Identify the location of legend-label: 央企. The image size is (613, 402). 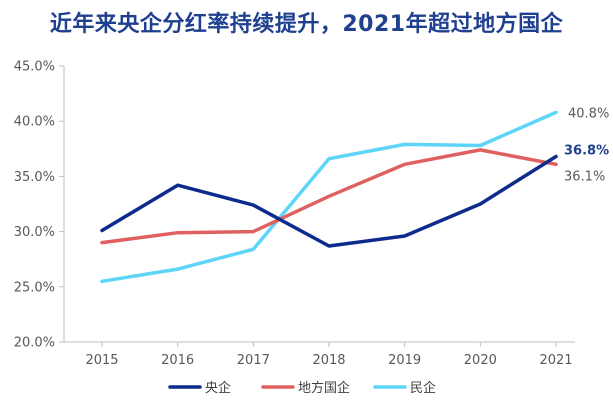
(218, 388).